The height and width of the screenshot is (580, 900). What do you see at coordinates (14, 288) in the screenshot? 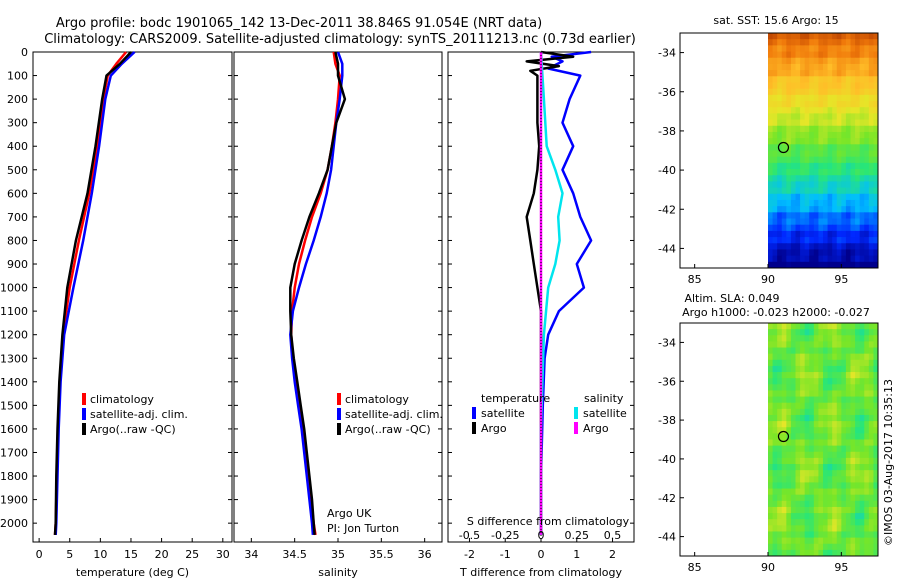
I see `temperature-ytick-label: 1000` at bounding box center [14, 288].